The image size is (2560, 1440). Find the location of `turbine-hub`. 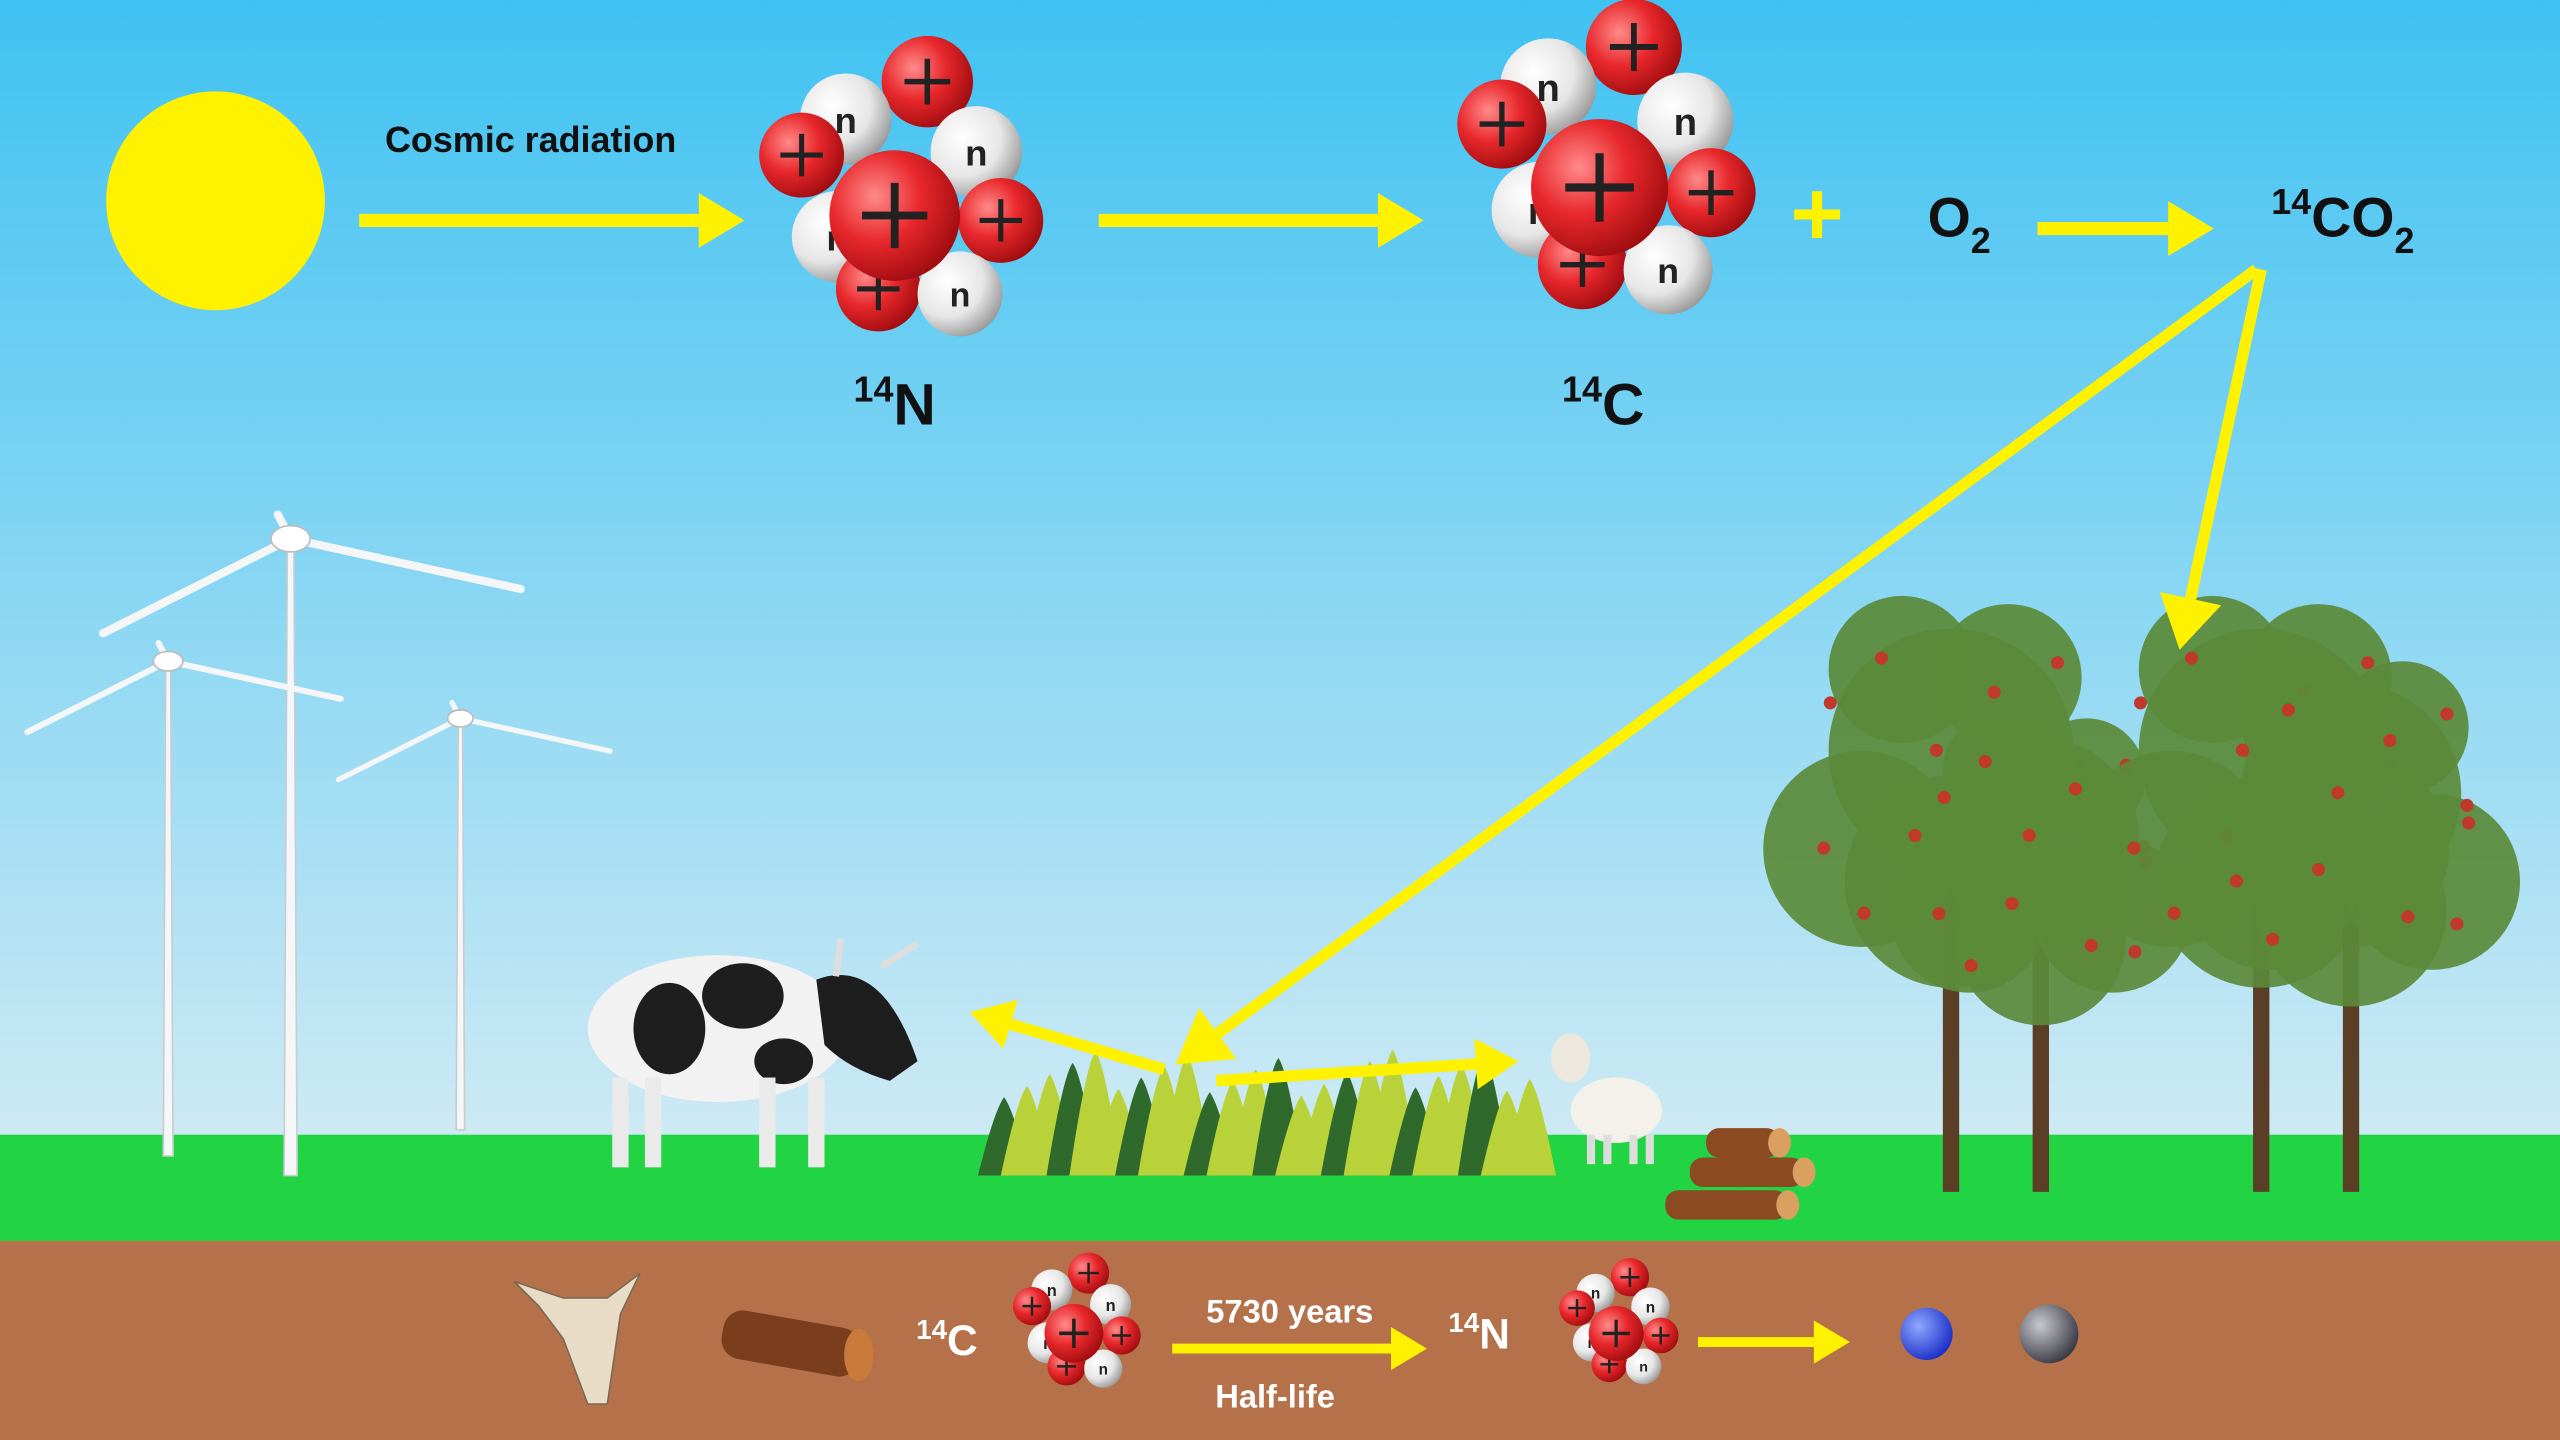

turbine-hub is located at coordinates (168, 661).